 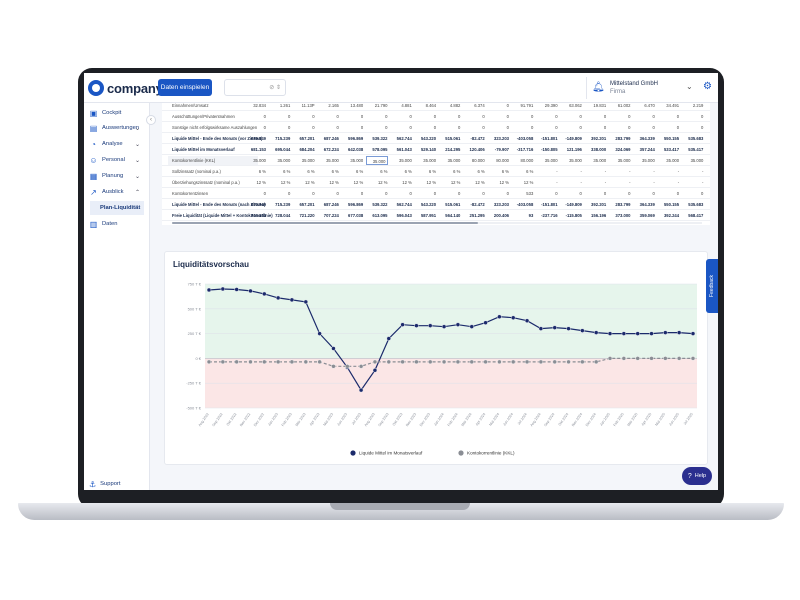 What do you see at coordinates (334, 182) in the screenshot?
I see `table-cell: 12 %` at bounding box center [334, 182].